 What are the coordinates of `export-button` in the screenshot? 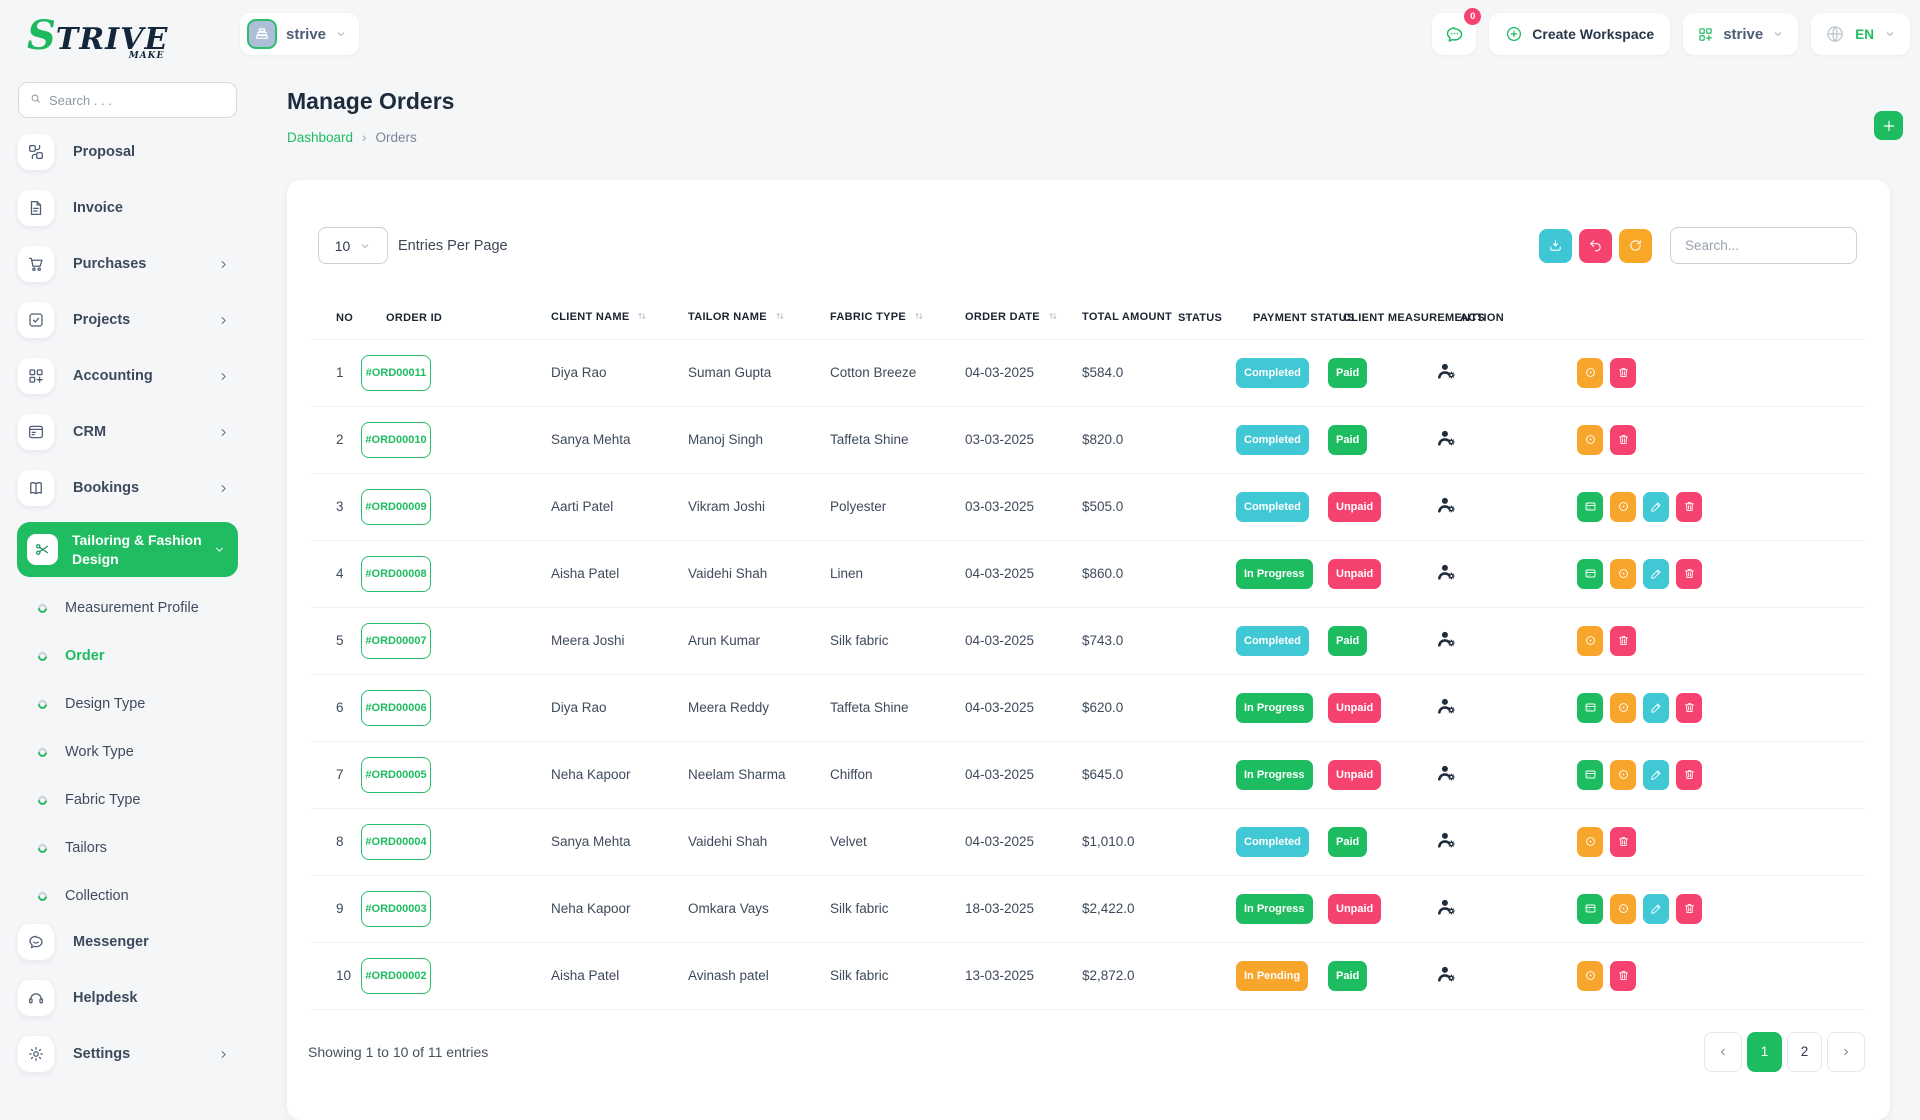 It's located at (1555, 245).